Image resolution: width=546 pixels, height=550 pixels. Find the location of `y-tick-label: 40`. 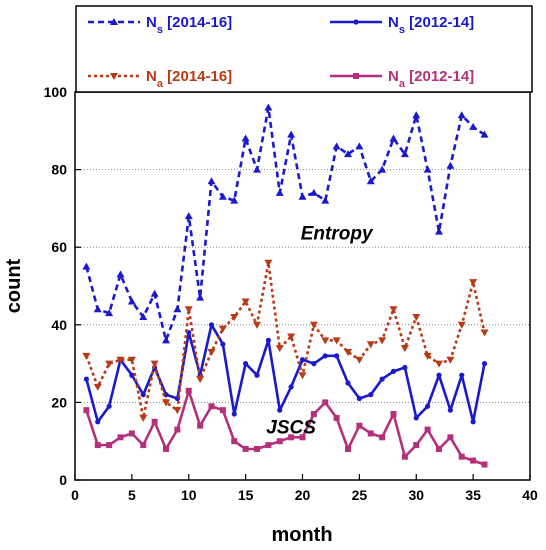

y-tick-label: 40 is located at coordinates (59, 325).